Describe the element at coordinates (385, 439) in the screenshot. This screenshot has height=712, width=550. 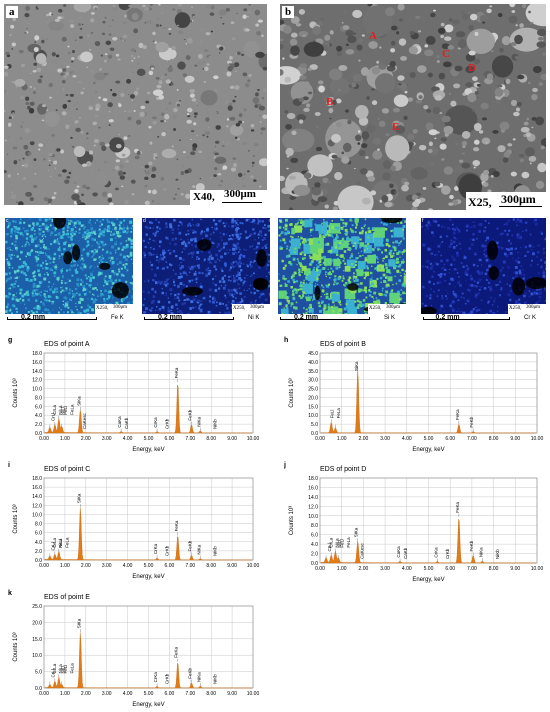
I see `x-tick-label: 3.00` at that location.